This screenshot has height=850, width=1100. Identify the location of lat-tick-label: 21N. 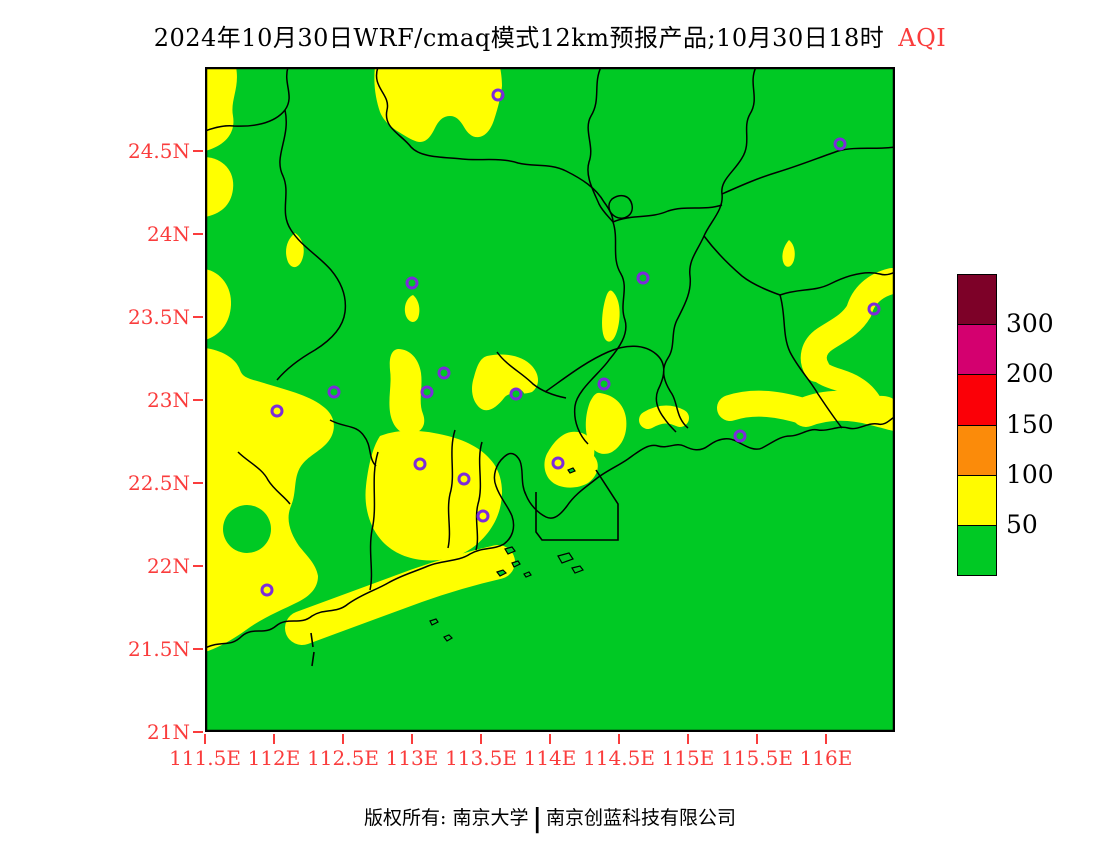
(168, 732).